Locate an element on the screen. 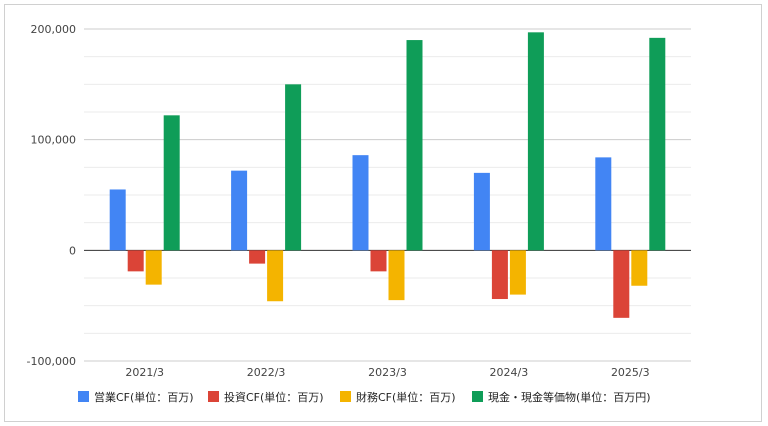  x-axis-labels: 2021/3 2022/3 2023/3 2024/3 2025/3 is located at coordinates (387, 372).